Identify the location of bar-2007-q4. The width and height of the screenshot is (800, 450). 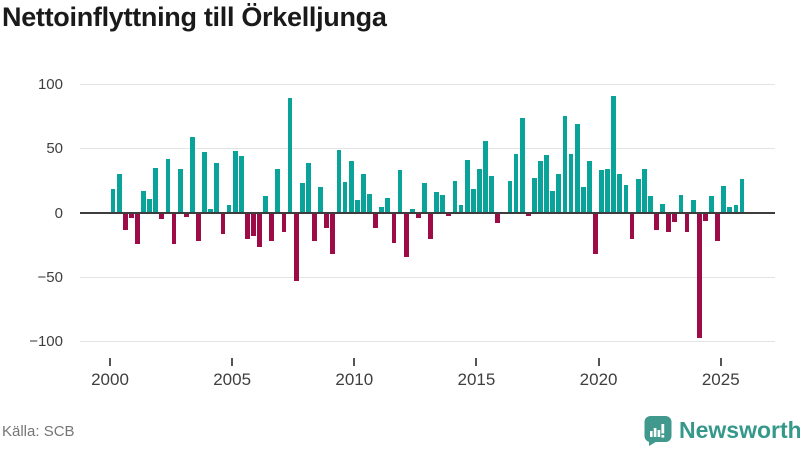
(302, 198).